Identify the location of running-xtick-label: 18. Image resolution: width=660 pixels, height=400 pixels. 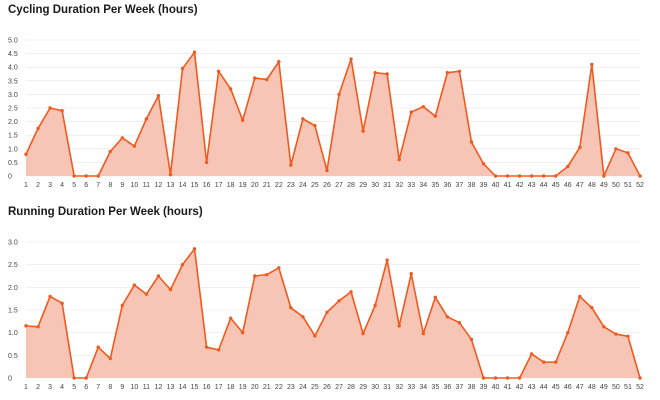
(231, 387).